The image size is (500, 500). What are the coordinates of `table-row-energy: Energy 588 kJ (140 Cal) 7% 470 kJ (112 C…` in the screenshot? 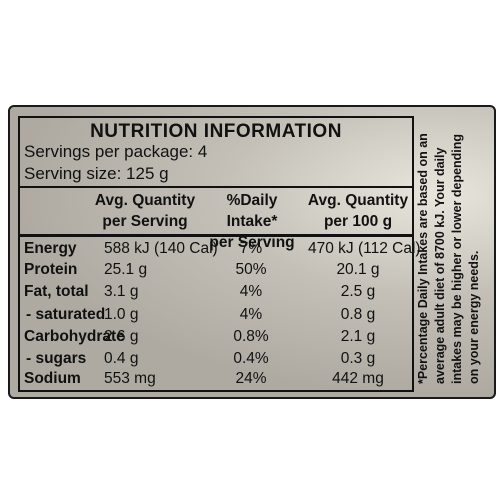 It's located at (220, 251).